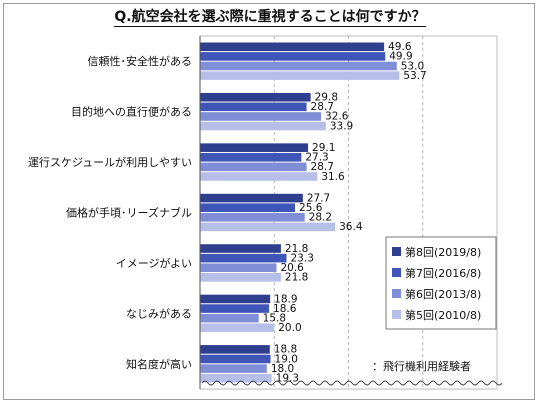 The height and width of the screenshot is (405, 540). I want to click on legend-label: 第7回(2016/8), so click(443, 273).